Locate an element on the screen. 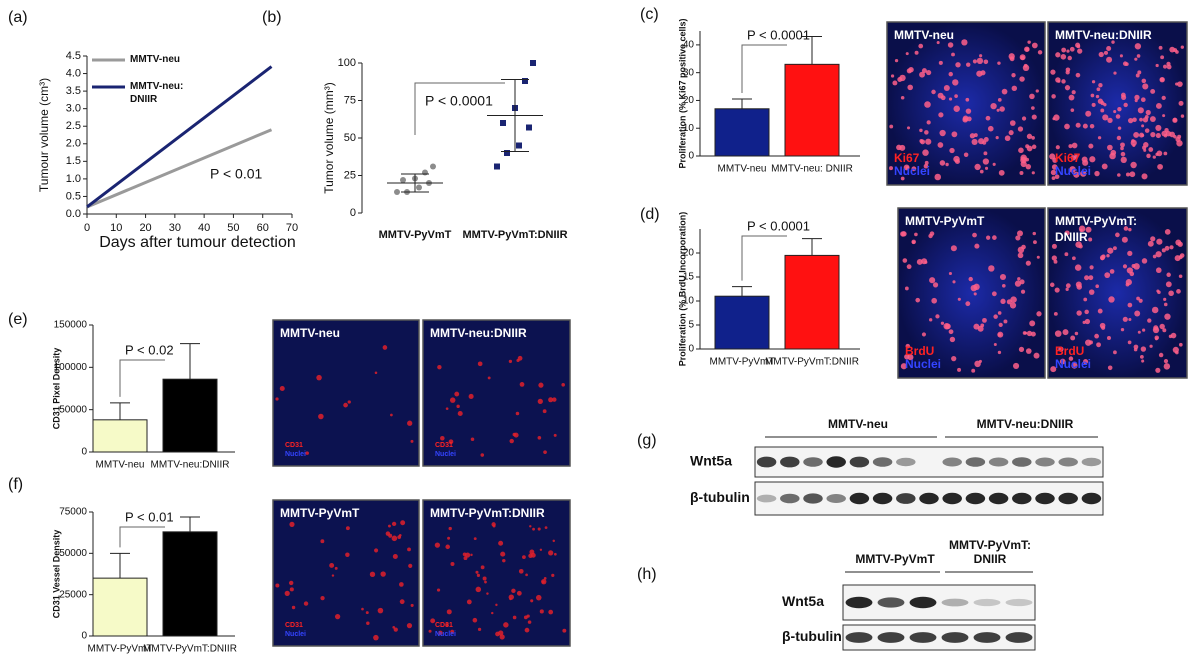  micrograph-title: MMTV-PyVmT: is located at coordinates (1096, 221).